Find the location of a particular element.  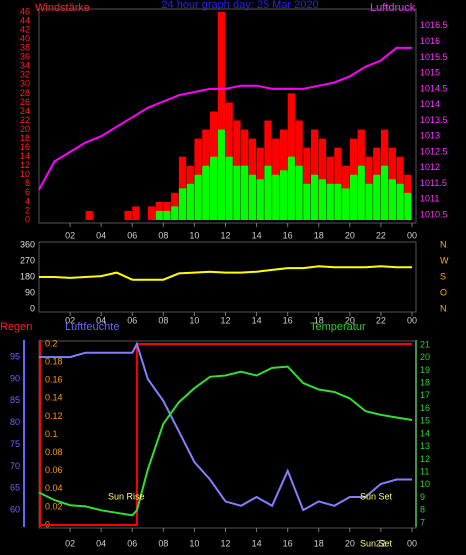

y-tick-label: 180 is located at coordinates (27, 276).